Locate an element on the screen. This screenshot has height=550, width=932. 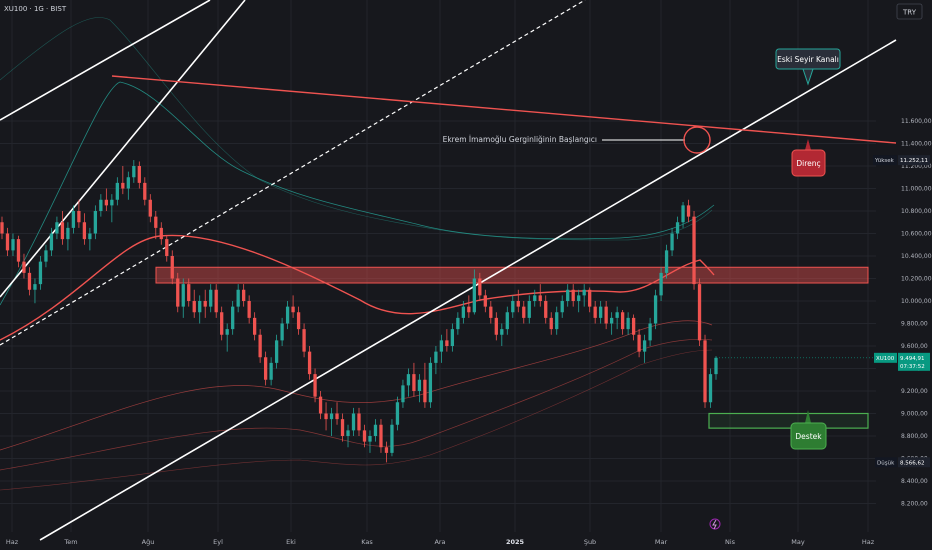
high-tag-bg is located at coordinates (914, 160).